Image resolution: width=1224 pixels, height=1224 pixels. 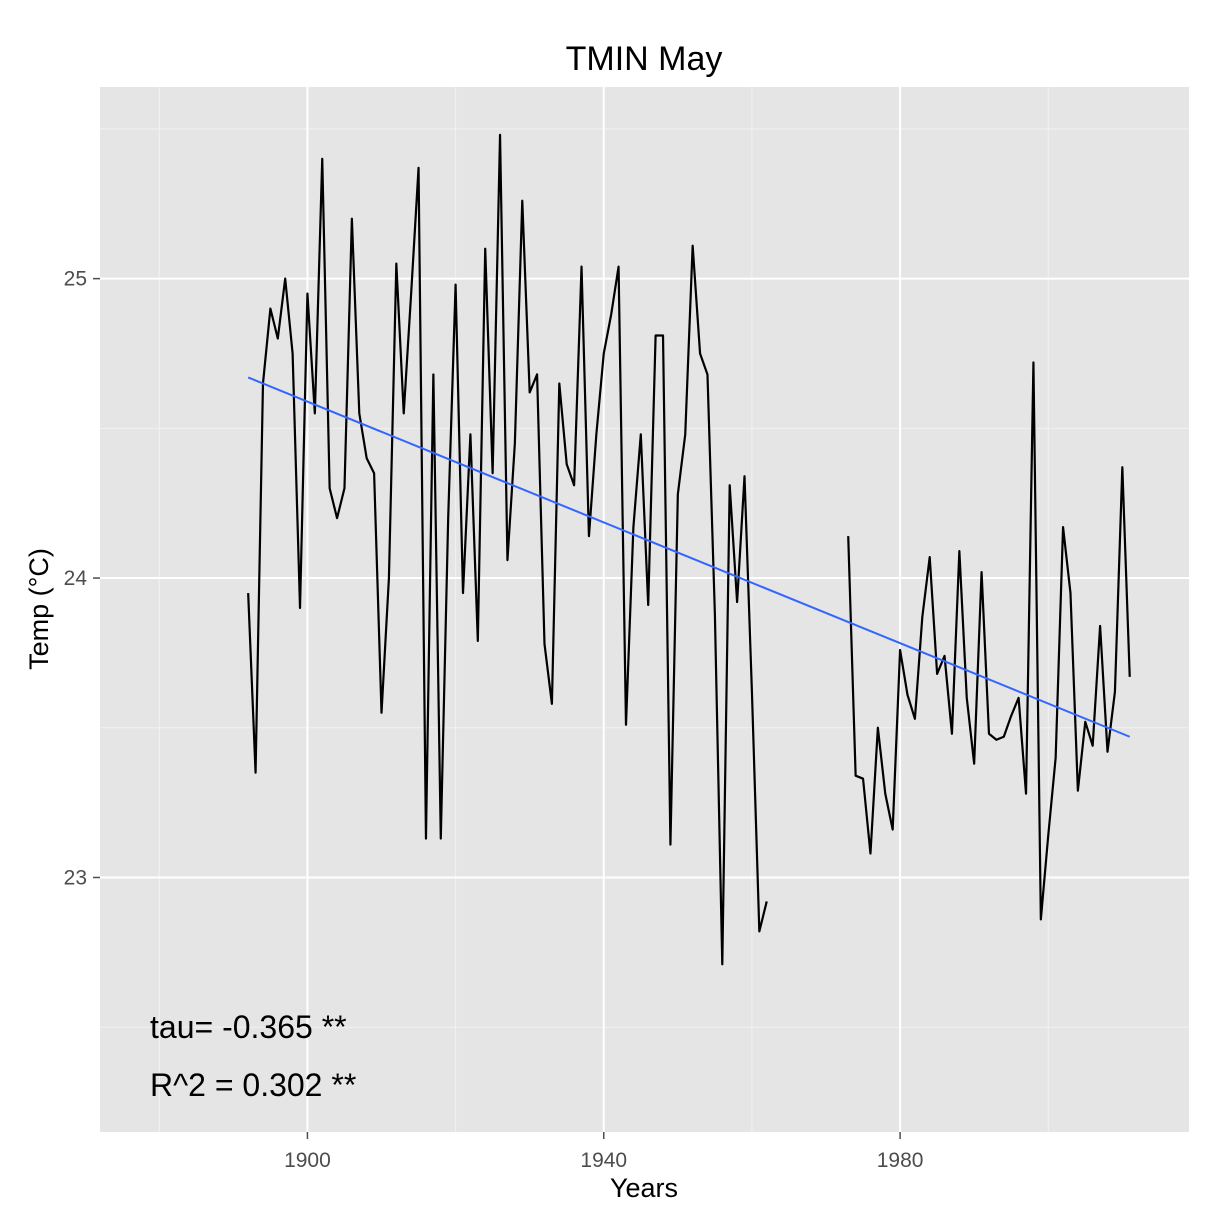 I want to click on x-tick-label: 1980, so click(x=900, y=1160).